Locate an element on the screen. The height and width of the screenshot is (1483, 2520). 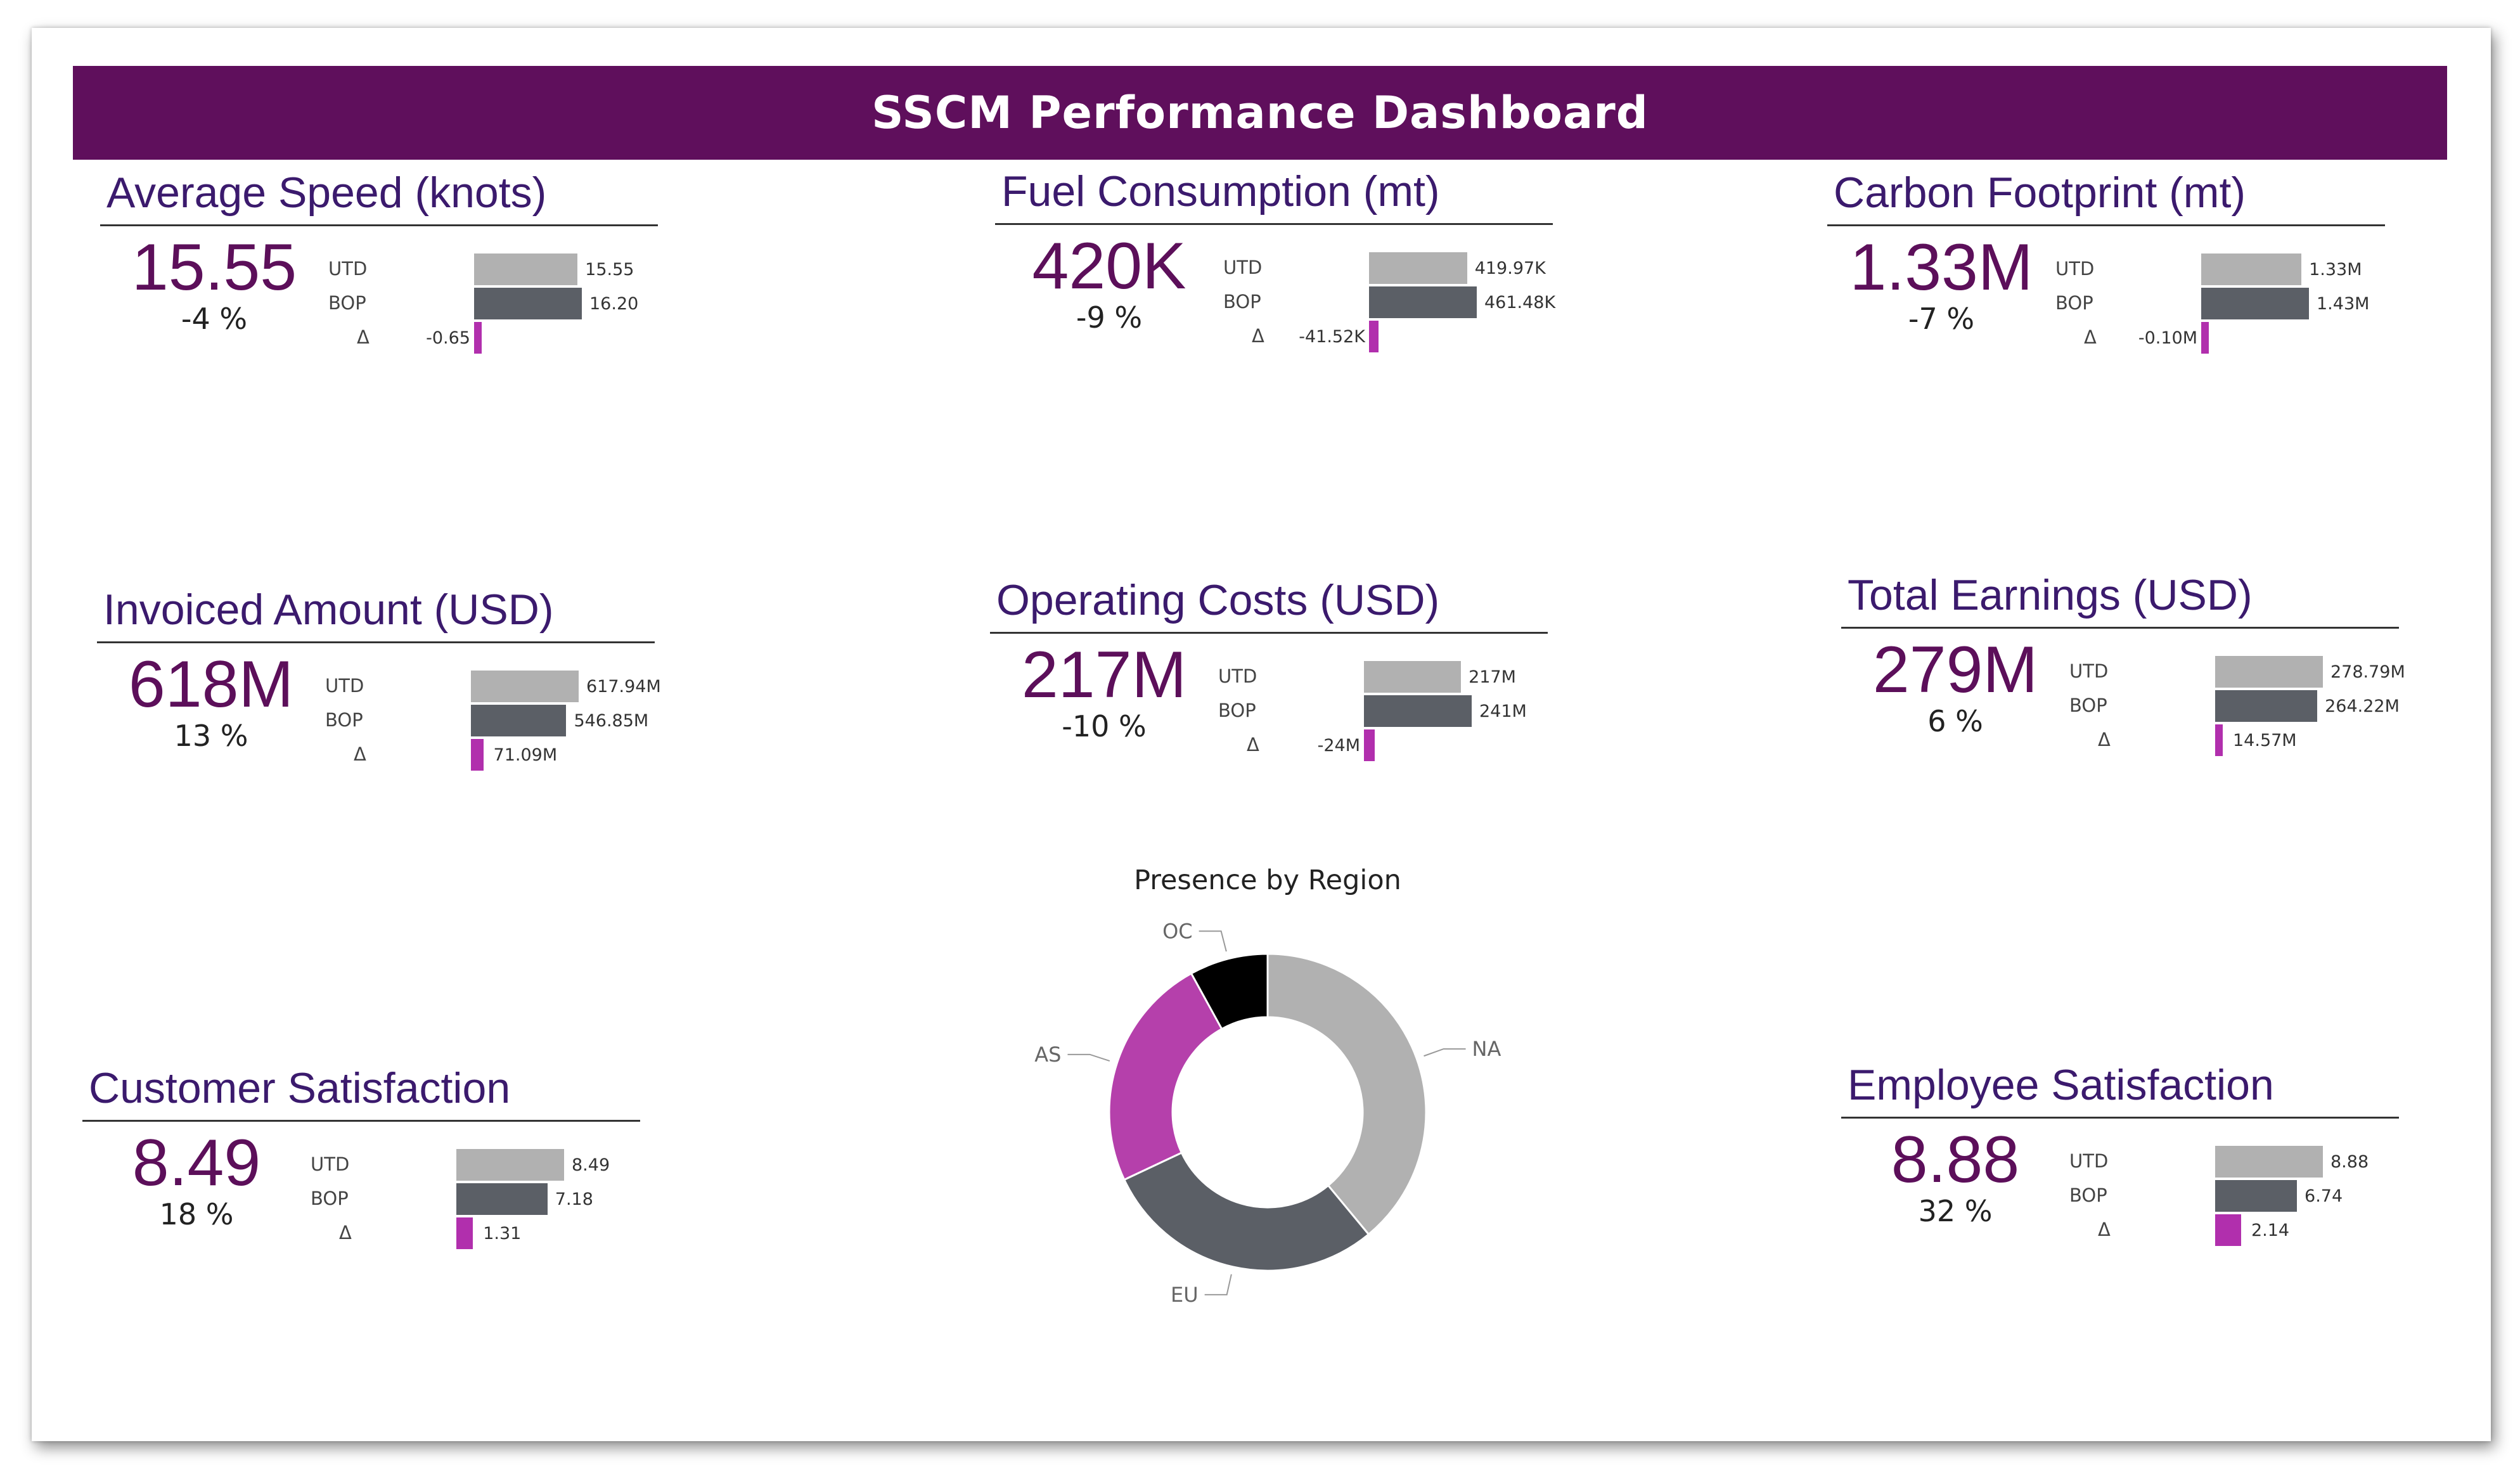
bop-value: 7.18 is located at coordinates (574, 1199).